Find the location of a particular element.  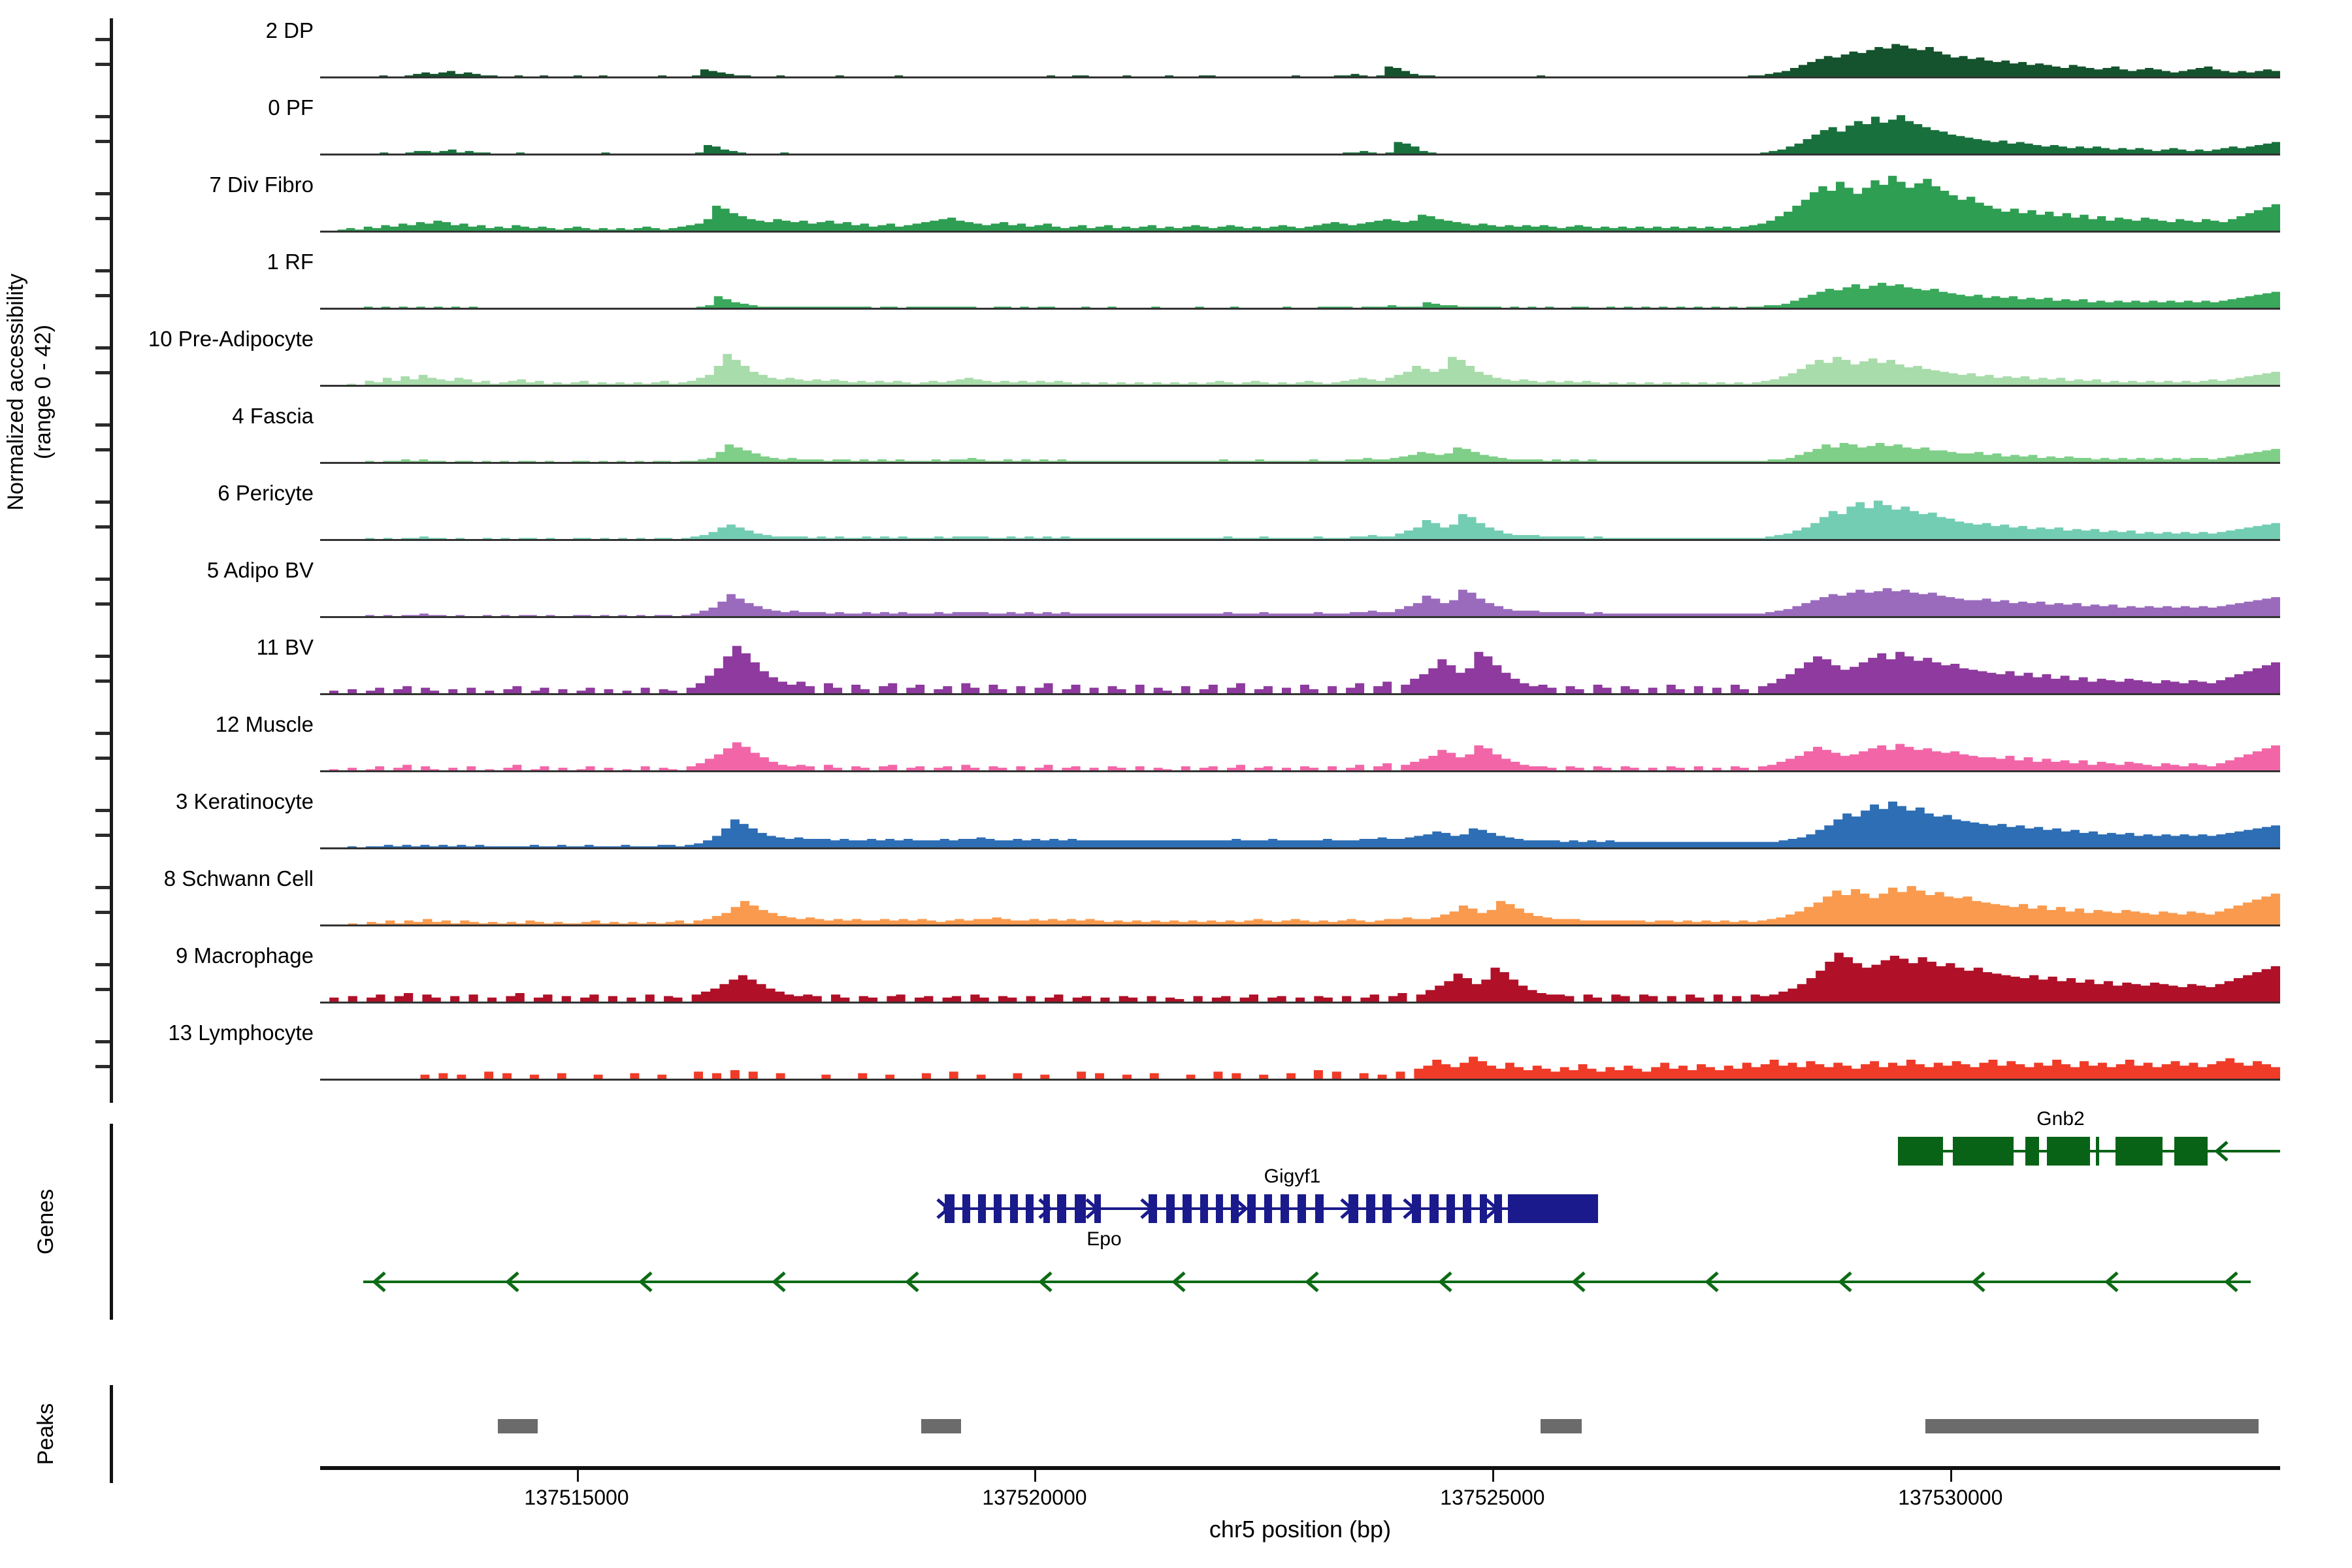

coverage-track-6-pericyte is located at coordinates (1300, 508).